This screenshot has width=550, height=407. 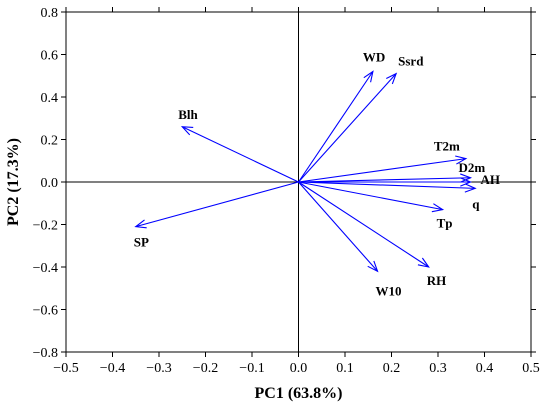 I want to click on x-tick-label: −0.2, so click(x=205, y=368).